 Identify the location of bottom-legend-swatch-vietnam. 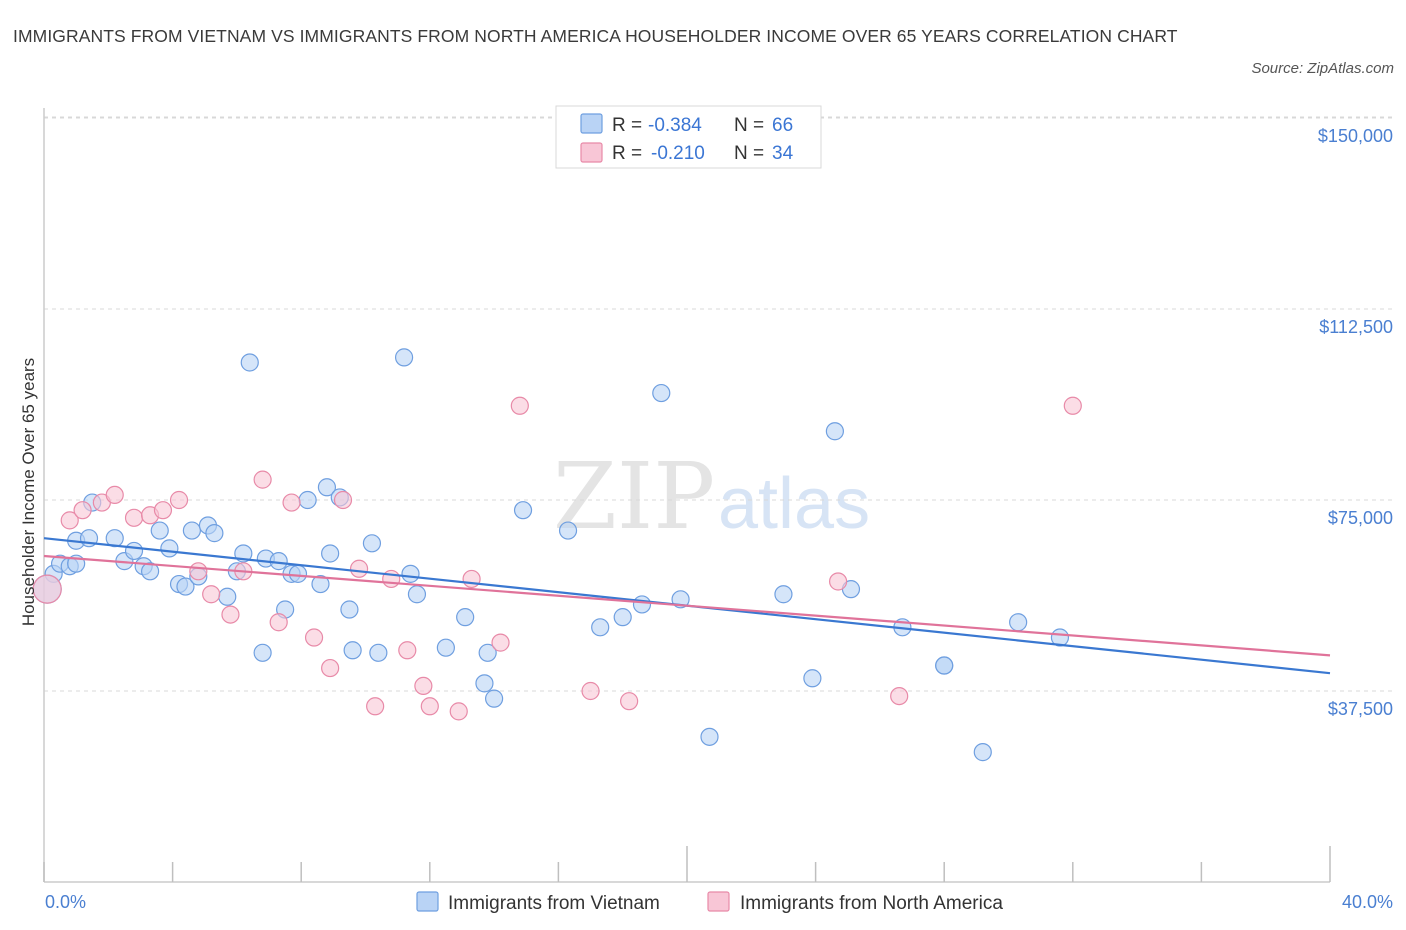
(427, 901).